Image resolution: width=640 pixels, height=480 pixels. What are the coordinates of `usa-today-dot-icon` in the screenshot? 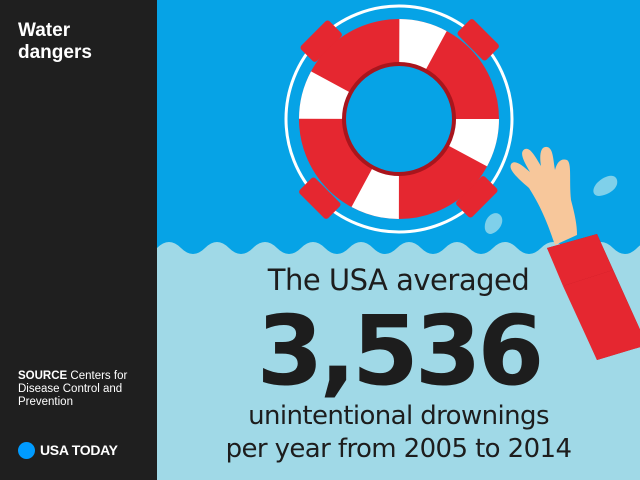 It's located at (26, 450).